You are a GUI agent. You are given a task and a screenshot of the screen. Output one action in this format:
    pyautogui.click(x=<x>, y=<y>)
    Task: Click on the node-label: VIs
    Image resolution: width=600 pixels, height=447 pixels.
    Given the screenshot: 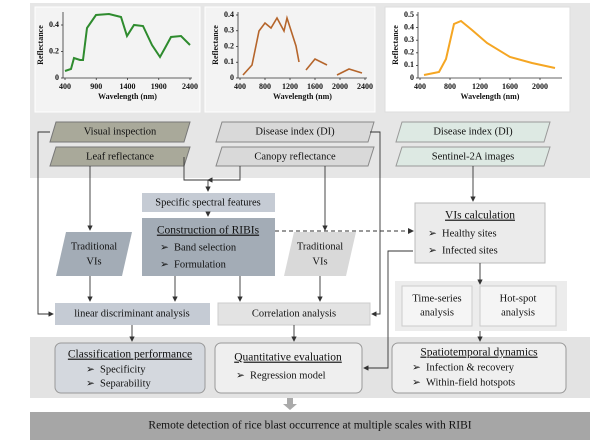 What is the action you would take?
    pyautogui.click(x=93, y=261)
    